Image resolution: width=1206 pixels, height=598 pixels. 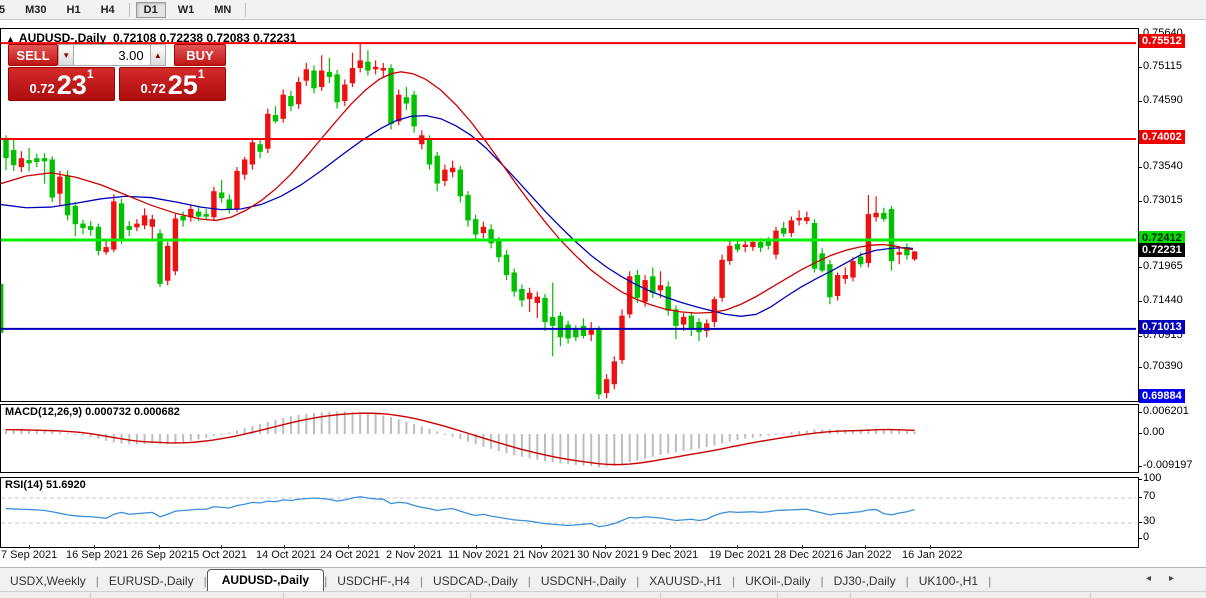 What do you see at coordinates (569, 438) in the screenshot?
I see `macd-indicator-panel` at bounding box center [569, 438].